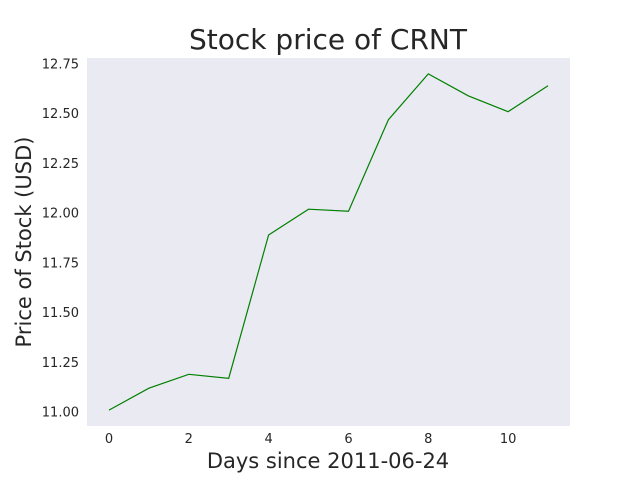 The image size is (640, 480). What do you see at coordinates (189, 439) in the screenshot?
I see `x-tick-label: 2` at bounding box center [189, 439].